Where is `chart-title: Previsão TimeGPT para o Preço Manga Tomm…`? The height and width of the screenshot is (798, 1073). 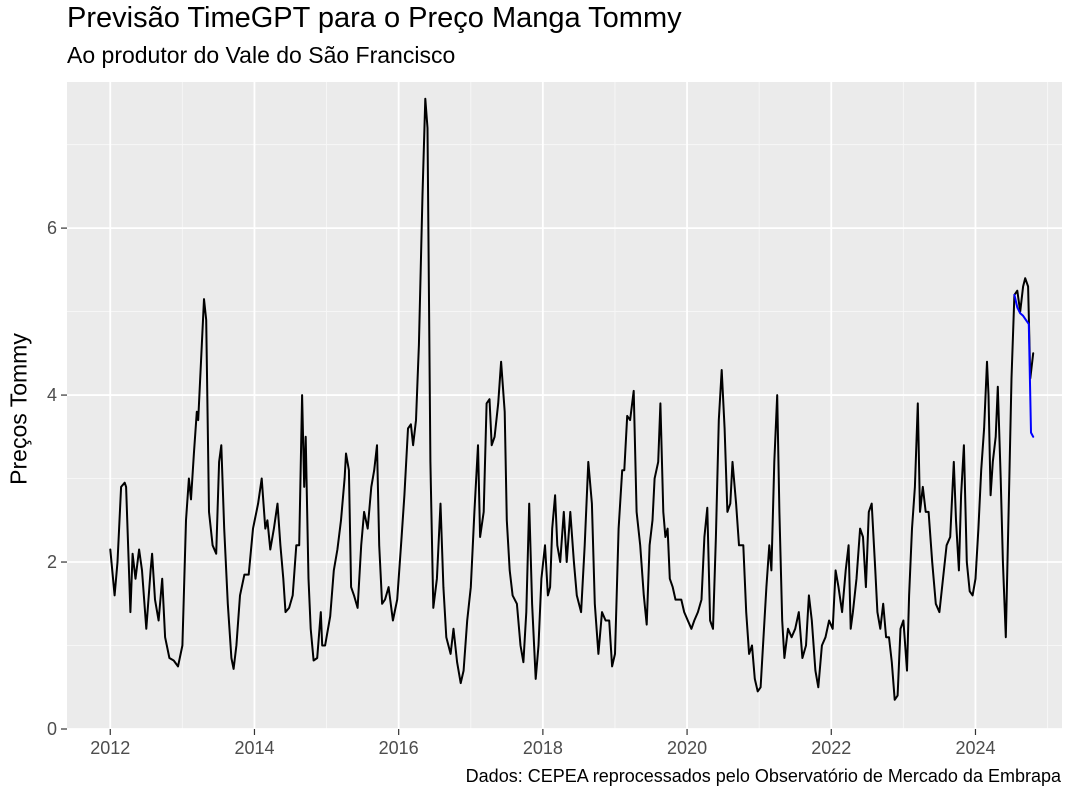 chart-title: Previsão TimeGPT para o Preço Manga Tomm… is located at coordinates (374, 18).